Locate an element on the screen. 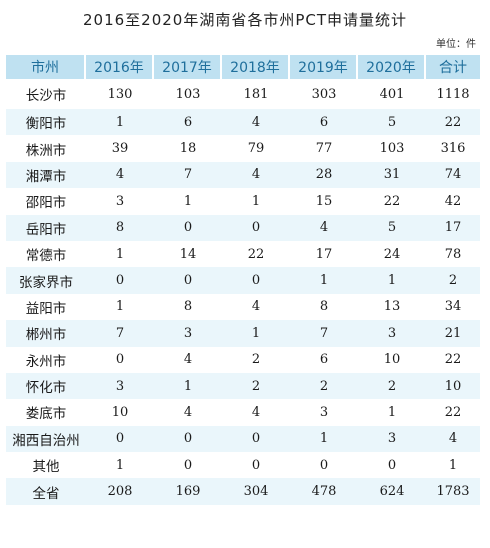 The image size is (490, 548). value-cell: 401 is located at coordinates (392, 94).